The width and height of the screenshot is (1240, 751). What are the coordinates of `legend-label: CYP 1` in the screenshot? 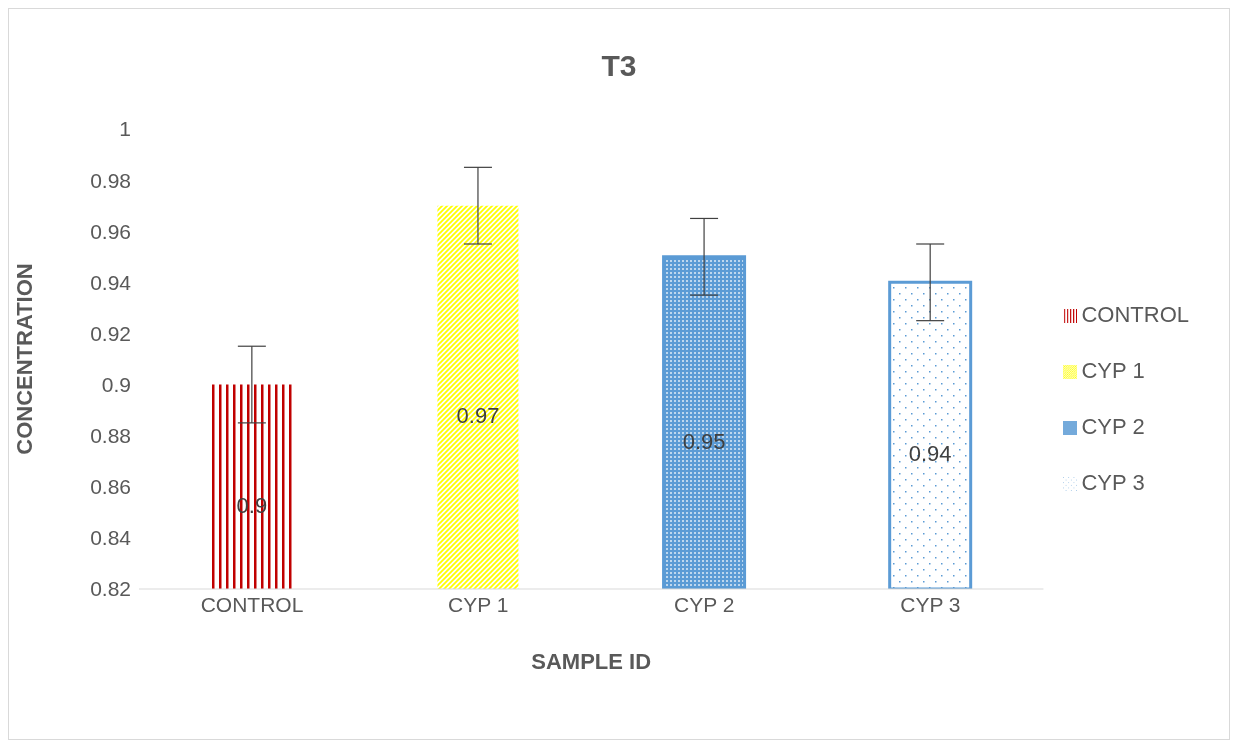 It's located at (1113, 370).